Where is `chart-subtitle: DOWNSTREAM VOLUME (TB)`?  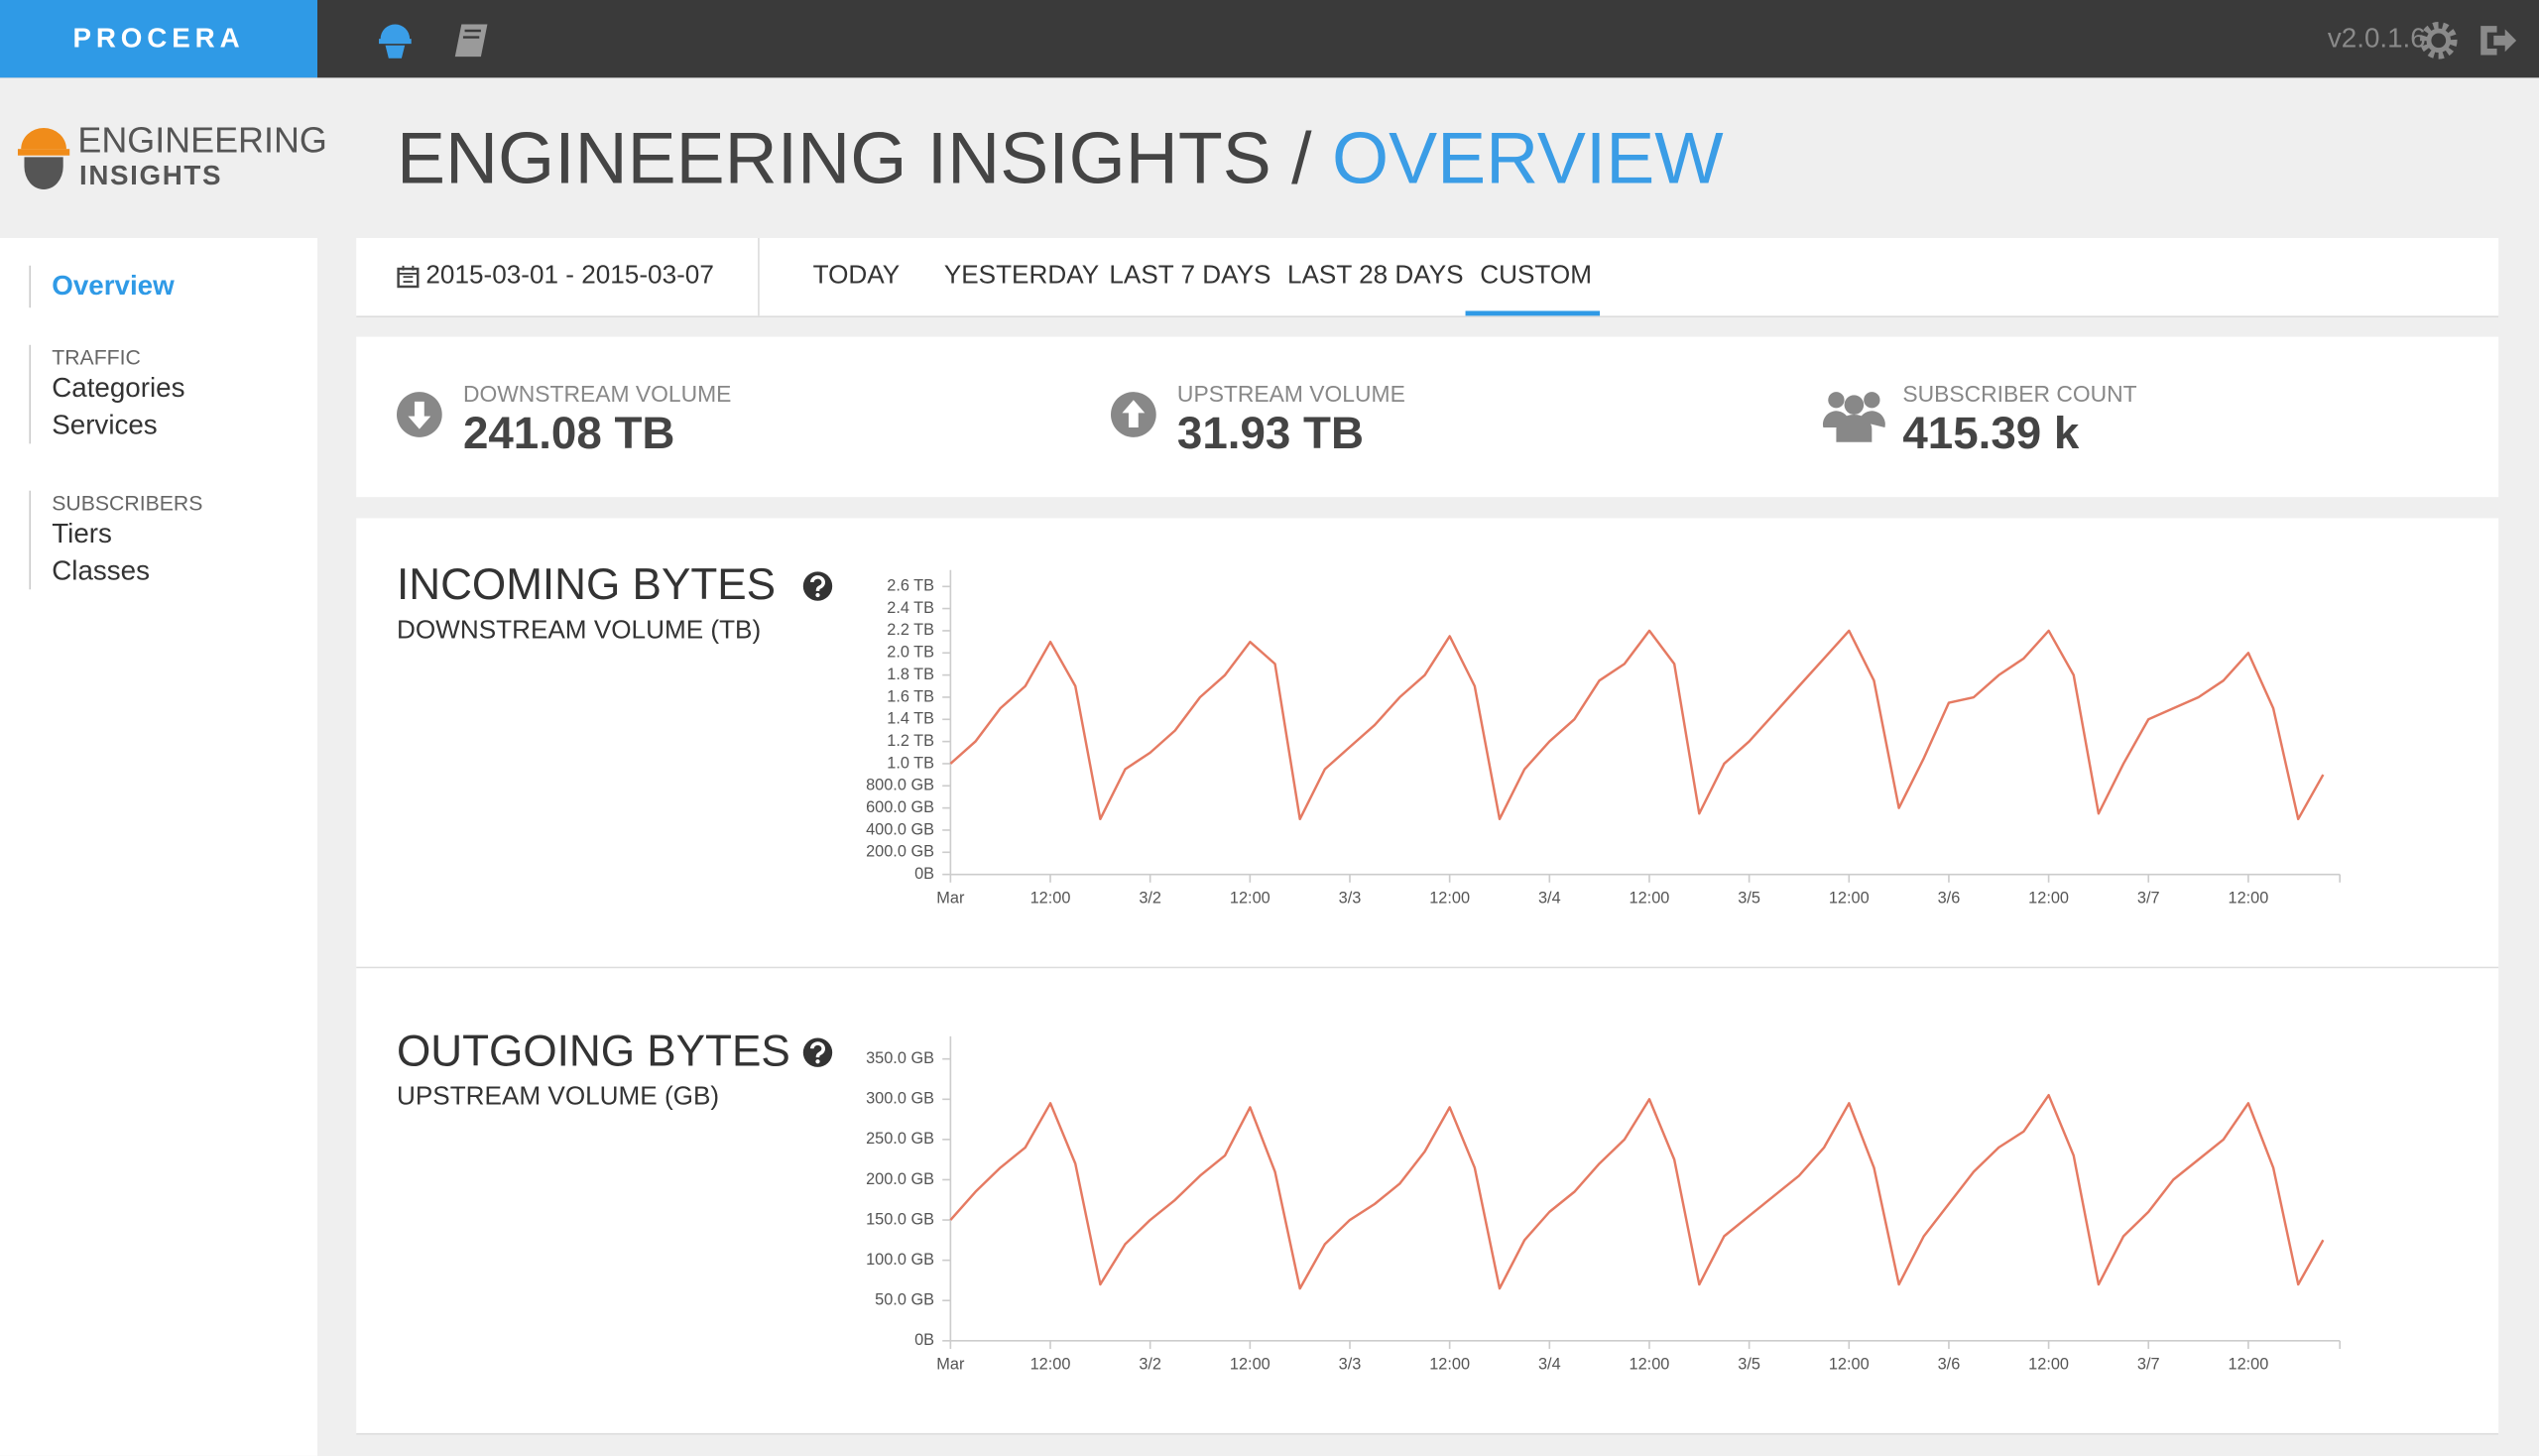
chart-subtitle: DOWNSTREAM VOLUME (TB) is located at coordinates (579, 631).